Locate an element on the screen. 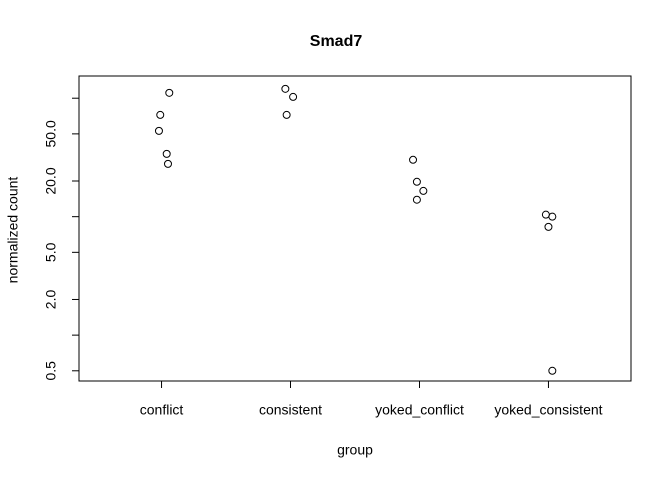 This screenshot has width=672, height=480. x-tick-label: yoked_consistent is located at coordinates (548, 410).